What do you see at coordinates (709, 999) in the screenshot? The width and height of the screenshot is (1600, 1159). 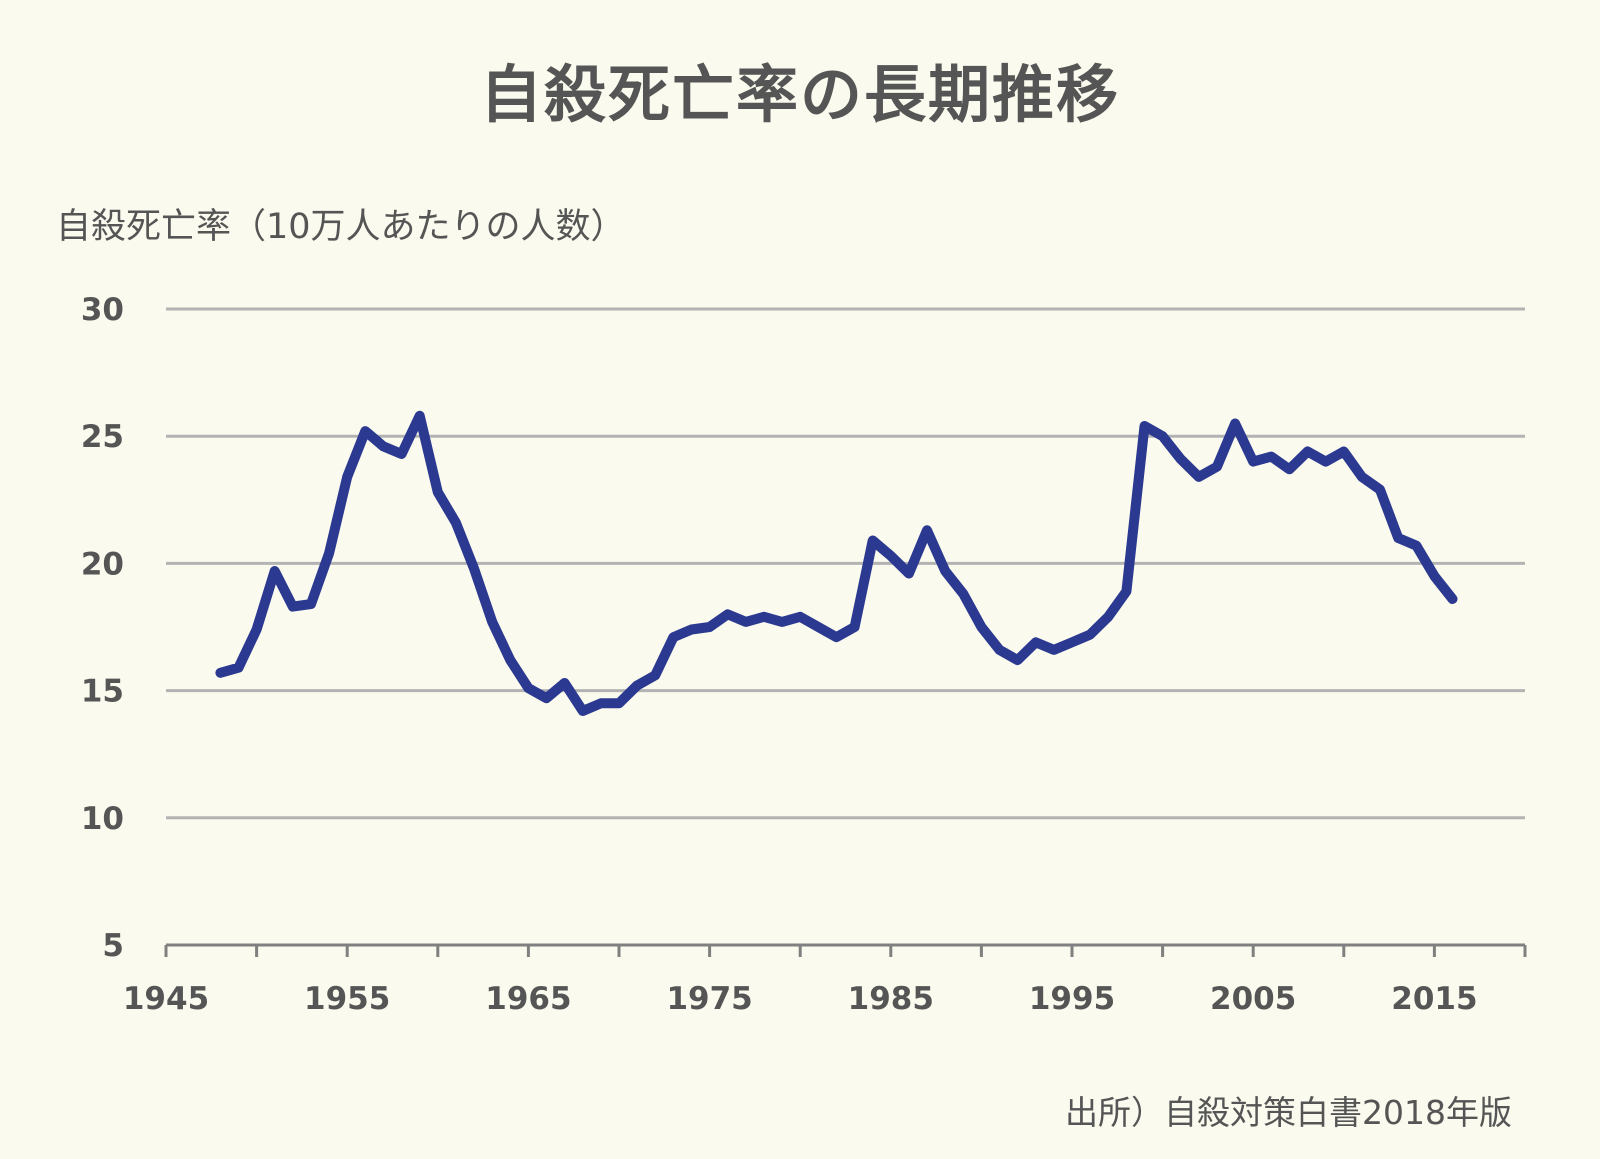 I see `x-tick-label-1975: 1975` at bounding box center [709, 999].